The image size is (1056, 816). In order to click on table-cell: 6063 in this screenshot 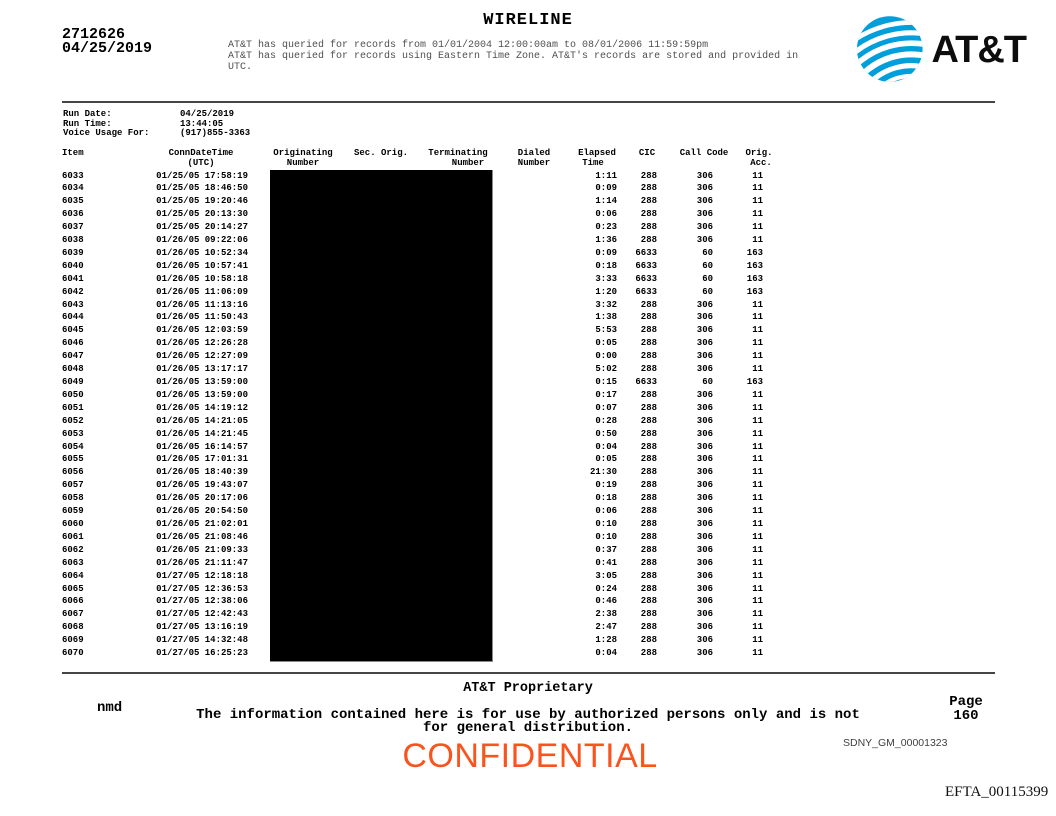, I will do `click(73, 562)`.